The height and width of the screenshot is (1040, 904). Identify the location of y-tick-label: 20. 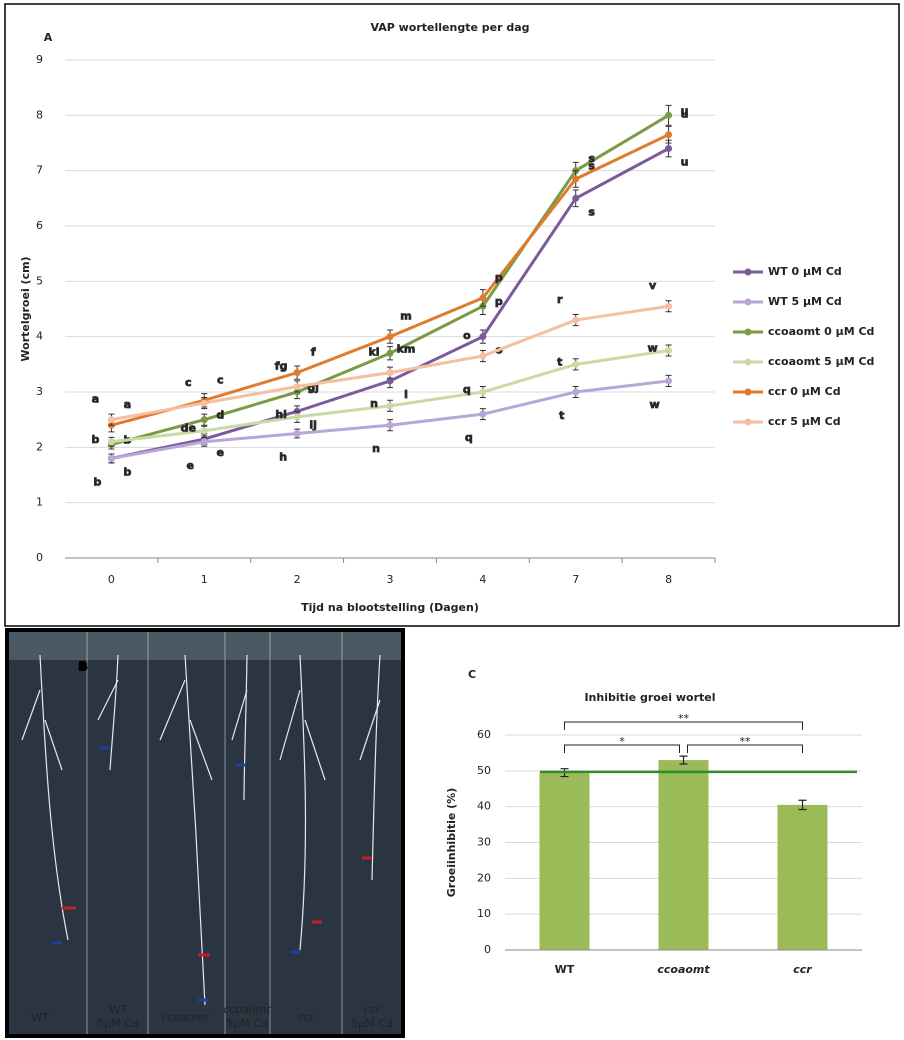
(484, 877).